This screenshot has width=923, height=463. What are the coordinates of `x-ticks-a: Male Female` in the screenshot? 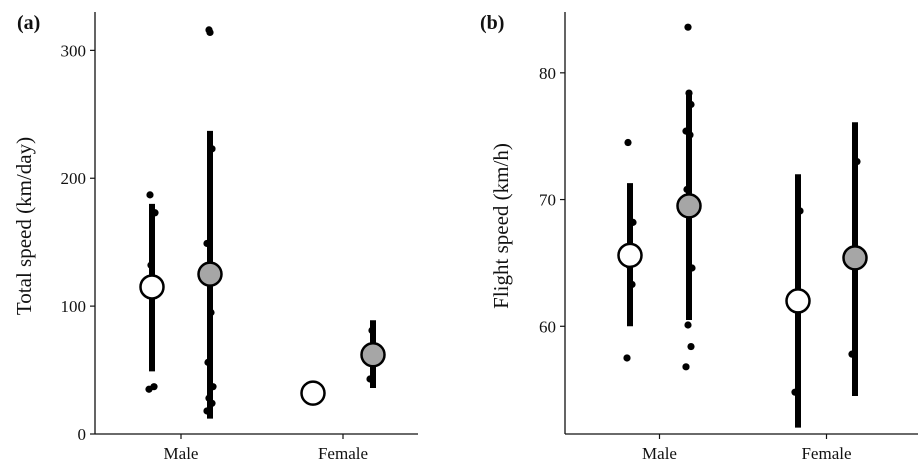 It's located at (266, 448).